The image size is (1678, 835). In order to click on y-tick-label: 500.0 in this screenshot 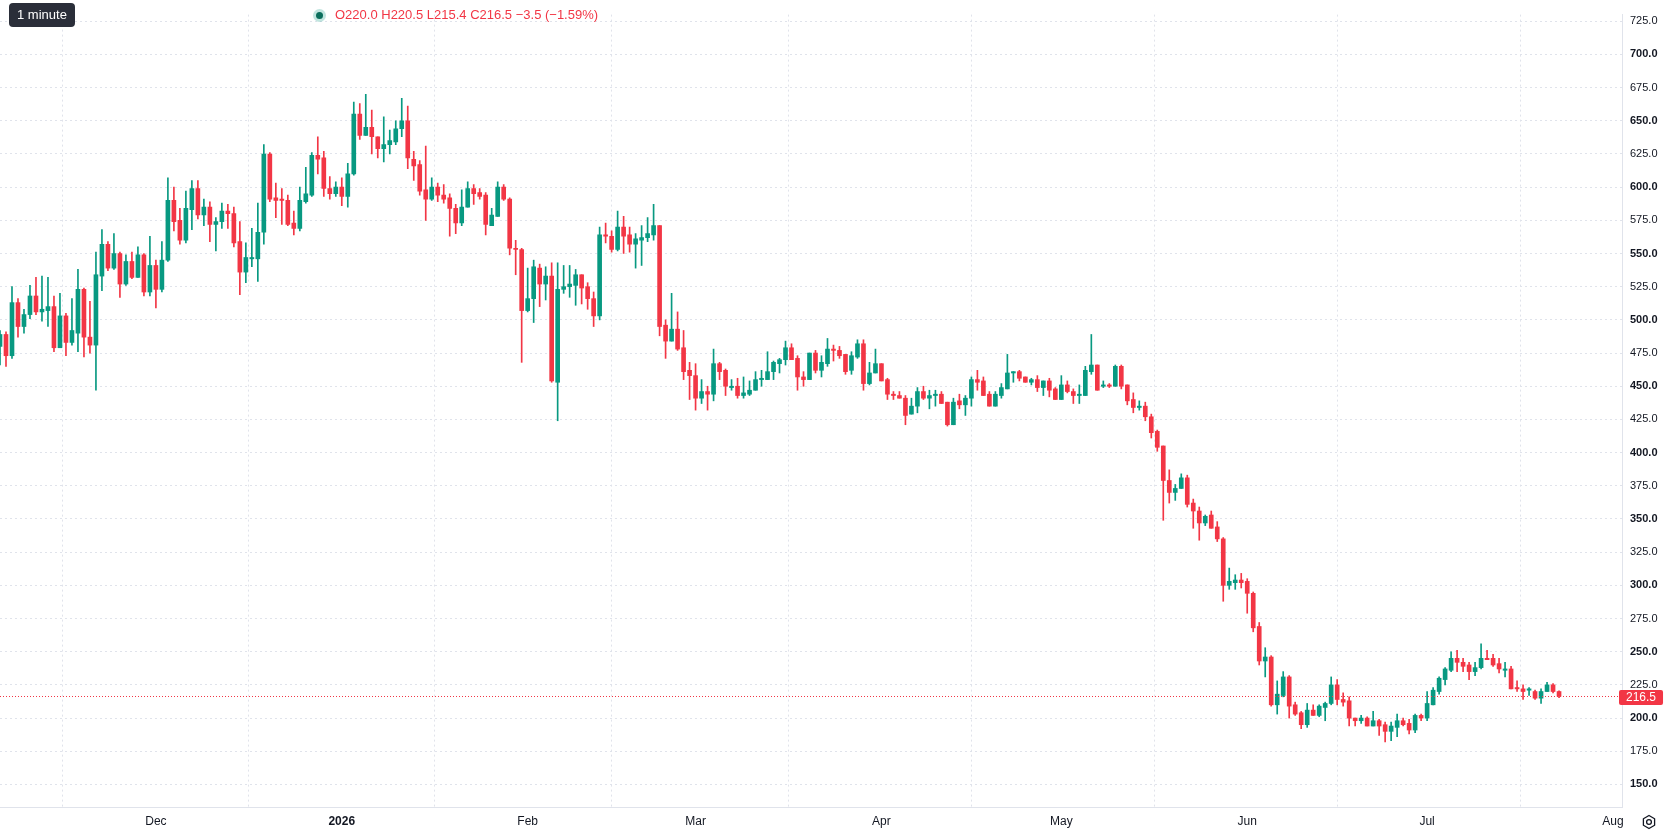, I will do `click(1644, 318)`.